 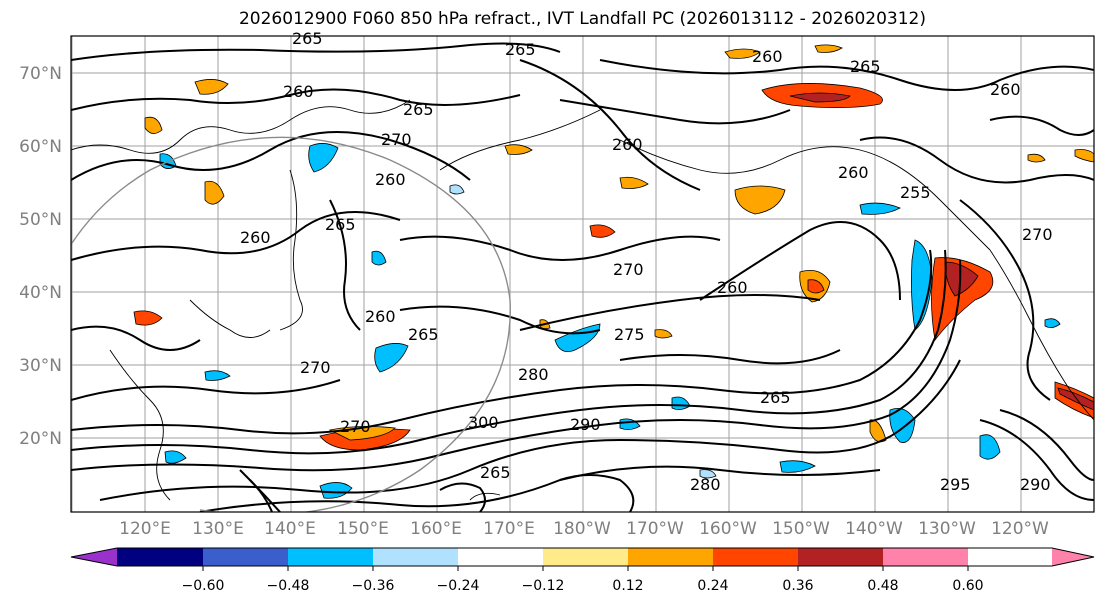 I want to click on lat-label-20n: 20°N, so click(x=40, y=439).